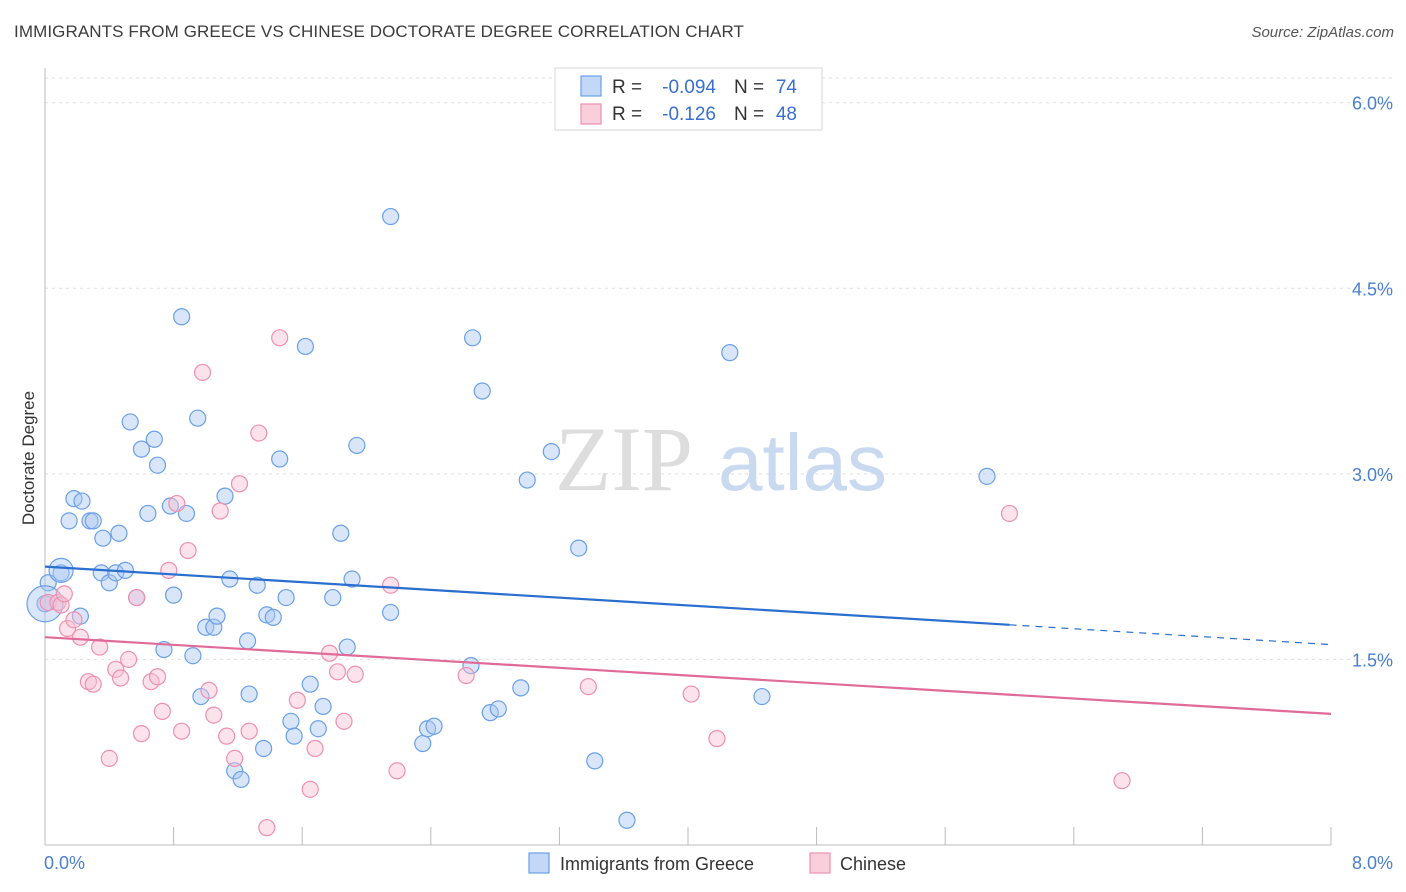 This screenshot has height=892, width=1406. What do you see at coordinates (749, 114) in the screenshot?
I see `legend-n-label-2: N =` at bounding box center [749, 114].